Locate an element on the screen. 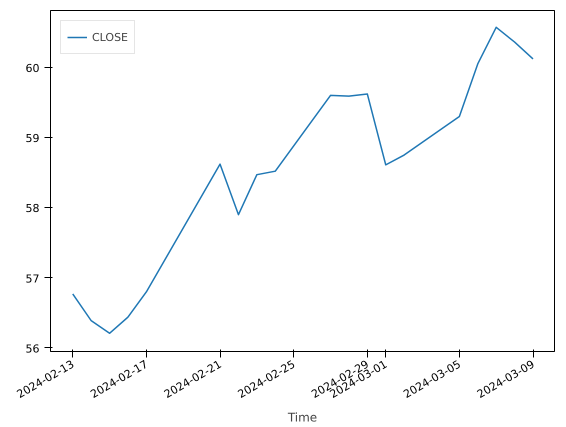 The width and height of the screenshot is (566, 427). x-axis-title: Time is located at coordinates (302, 417).